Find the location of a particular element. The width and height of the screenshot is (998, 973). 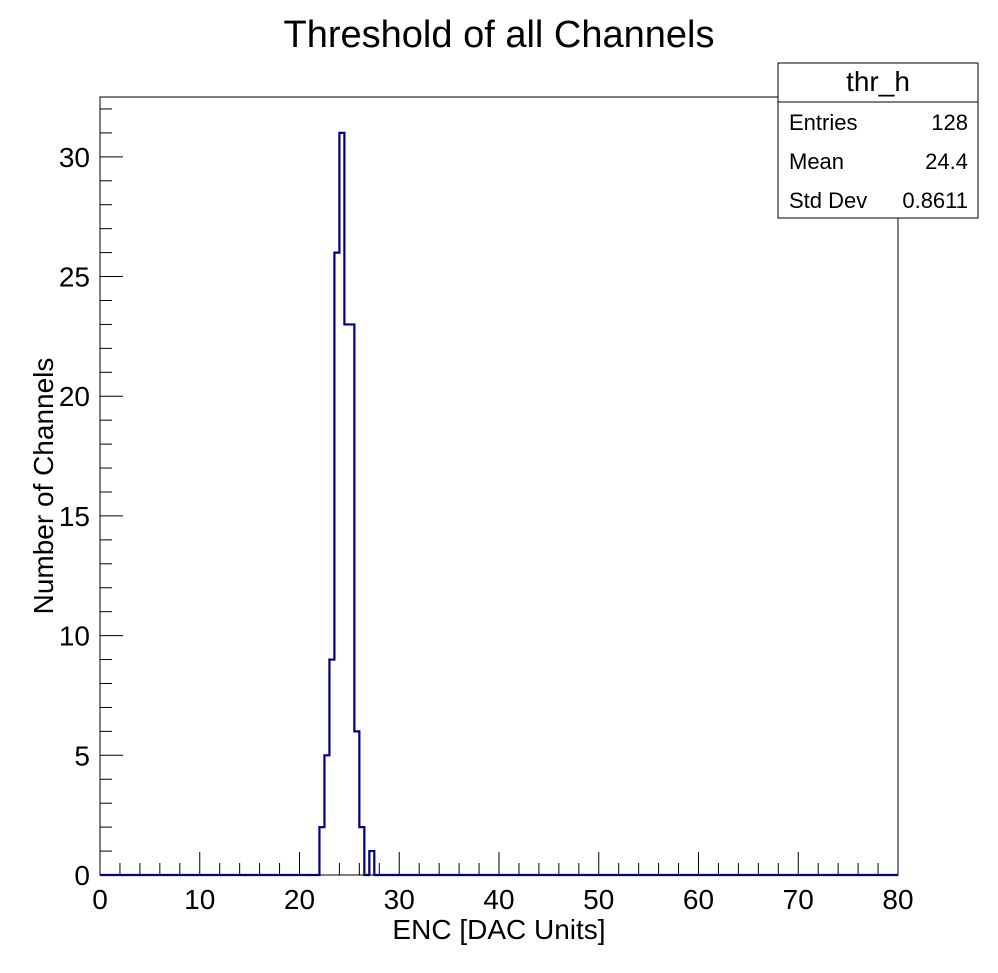

stats-mean-label: Mean is located at coordinates (816, 161).